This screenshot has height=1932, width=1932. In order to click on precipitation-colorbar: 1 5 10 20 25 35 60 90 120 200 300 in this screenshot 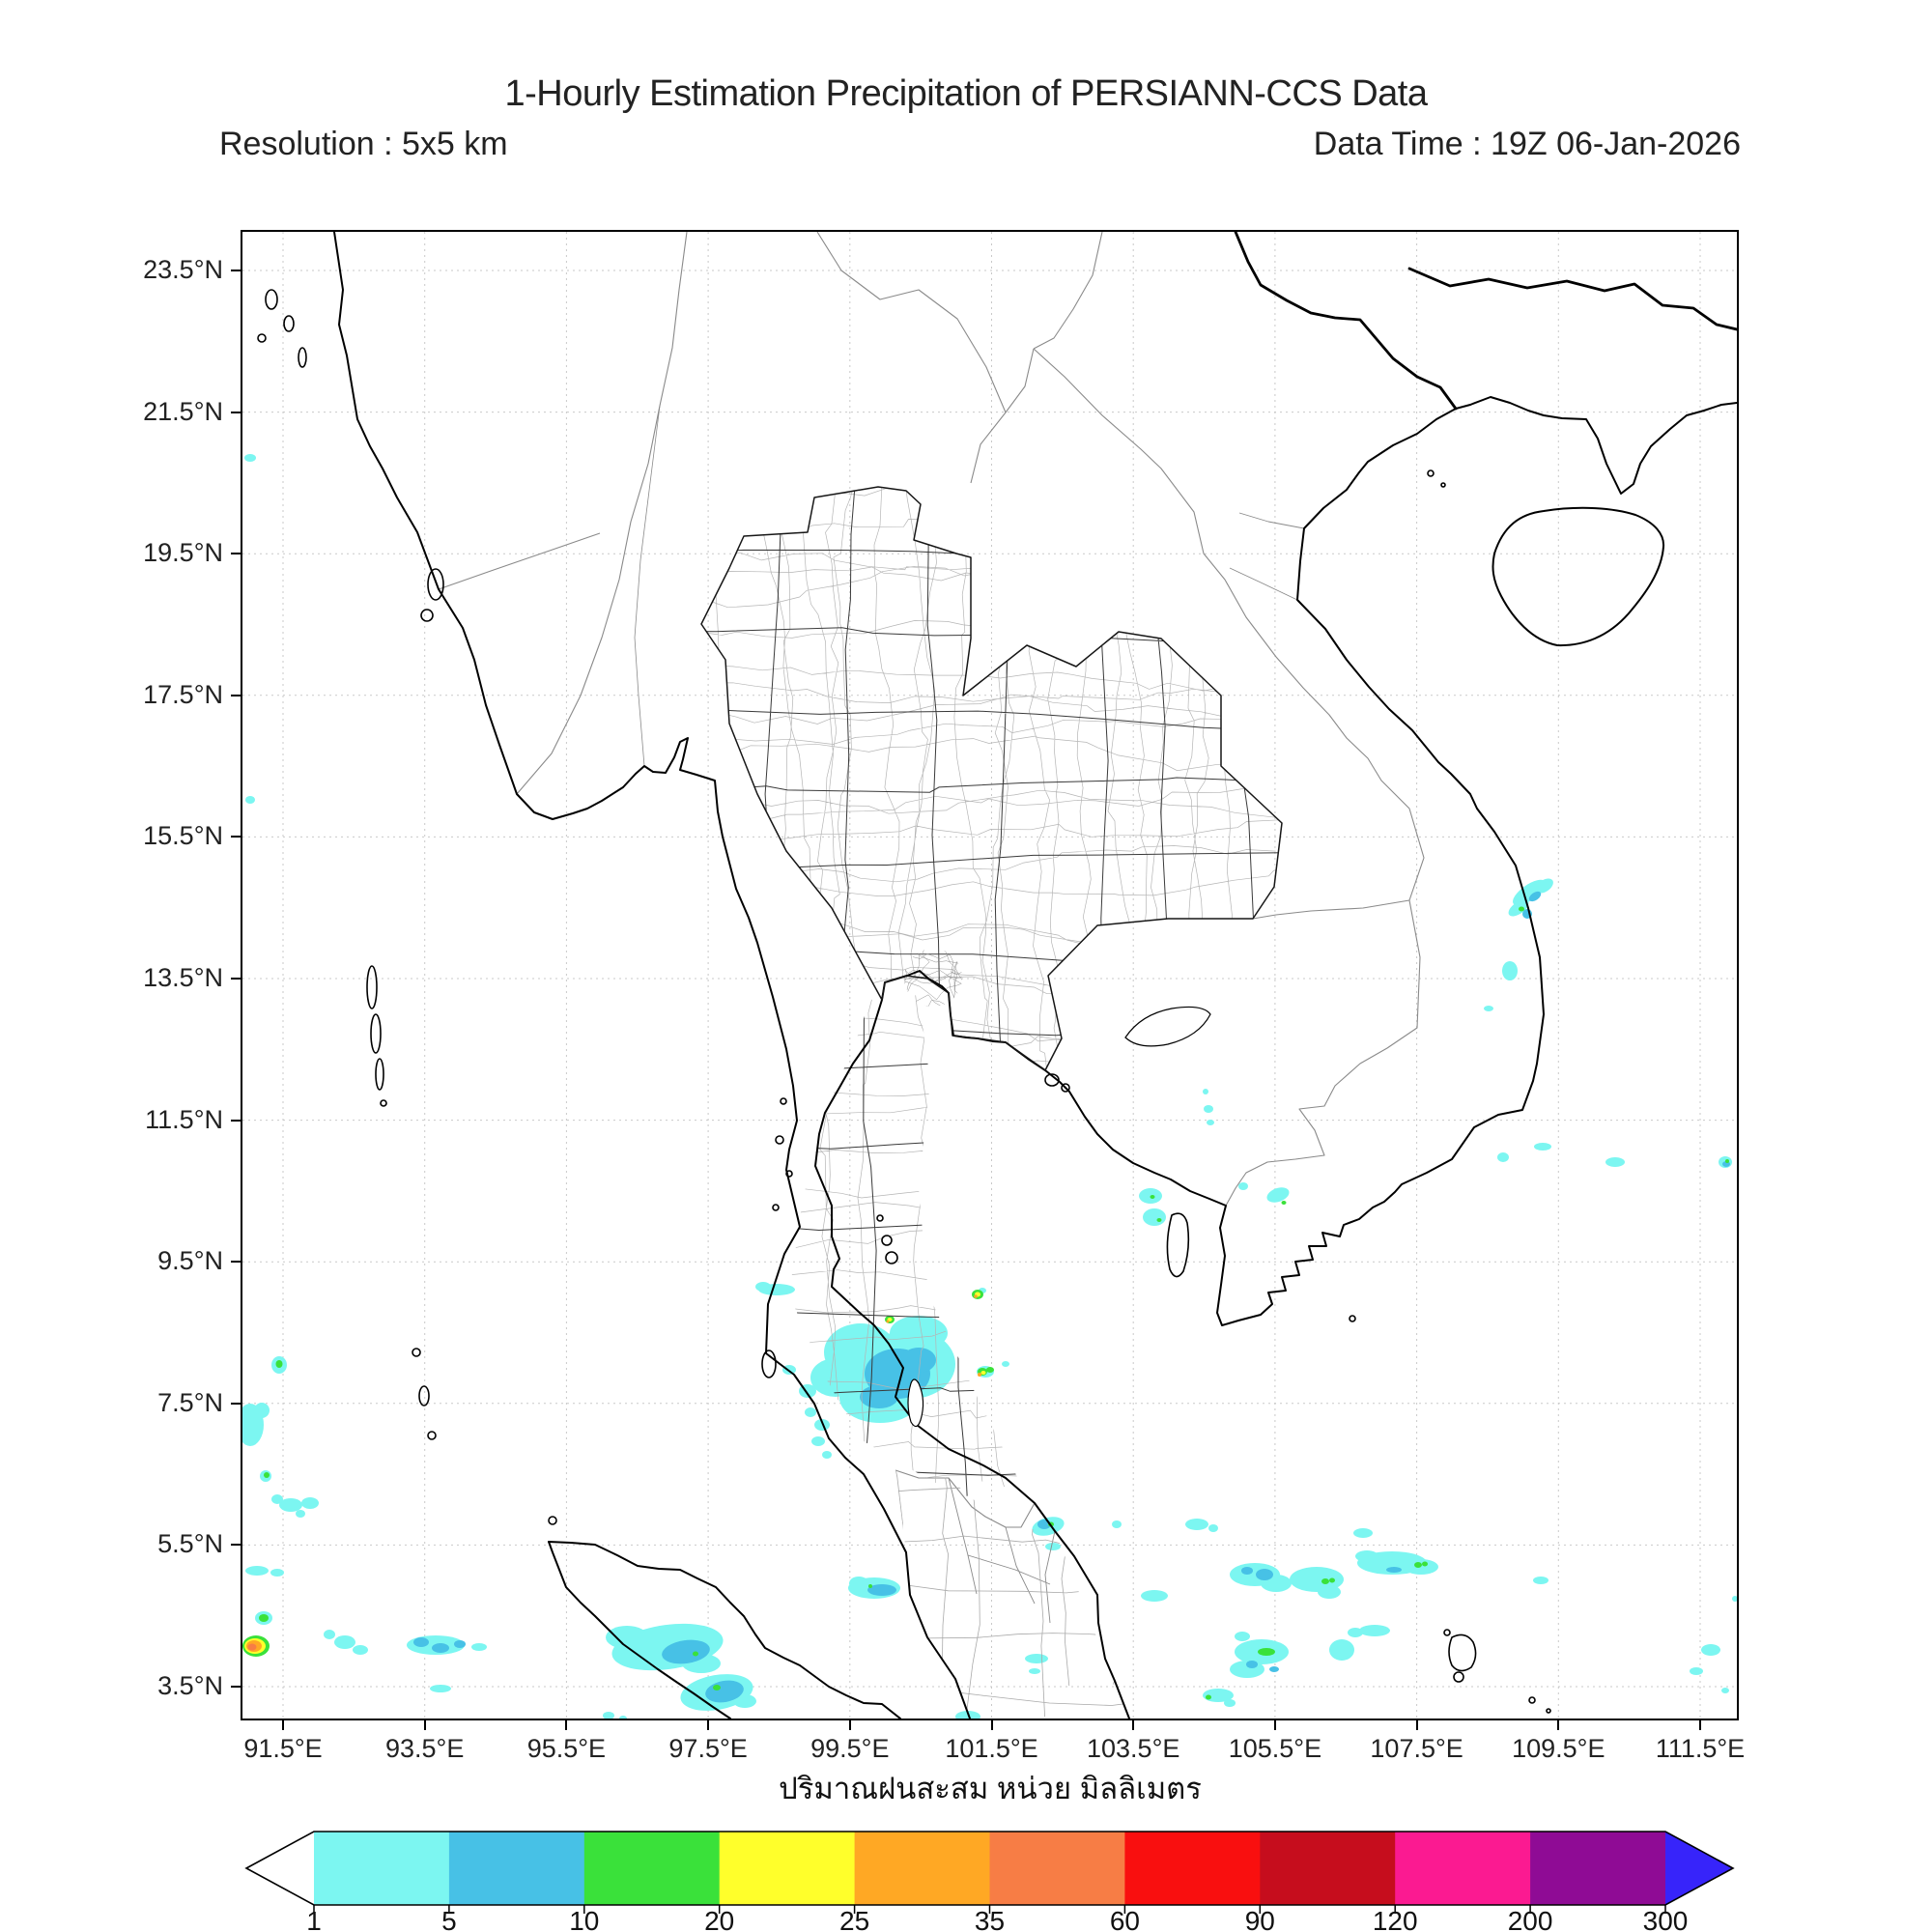, I will do `click(989, 1881)`.